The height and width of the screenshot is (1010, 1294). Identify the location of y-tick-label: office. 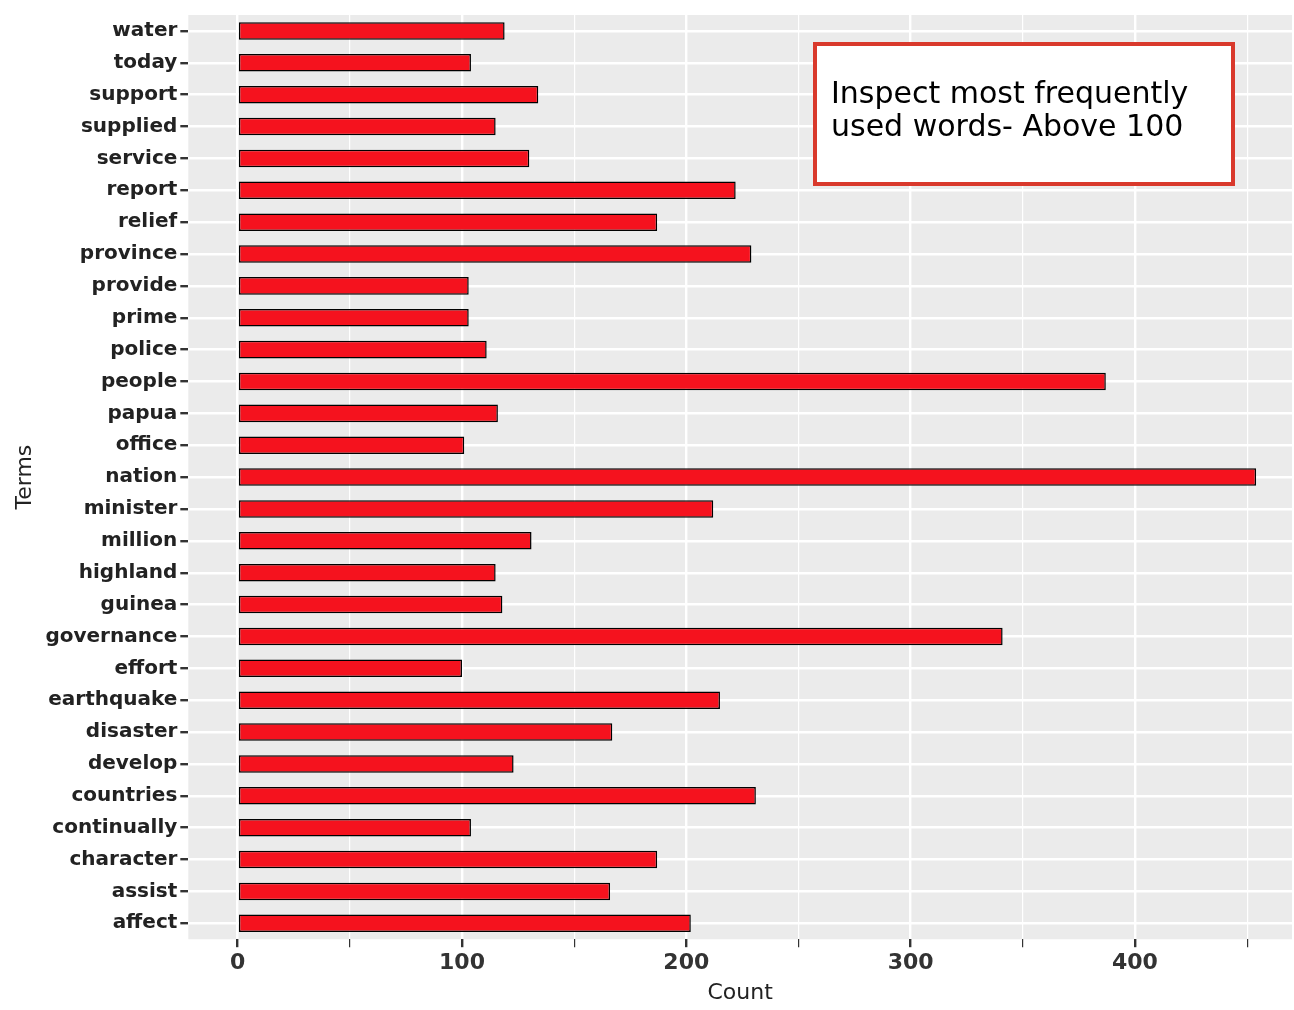
(146, 443).